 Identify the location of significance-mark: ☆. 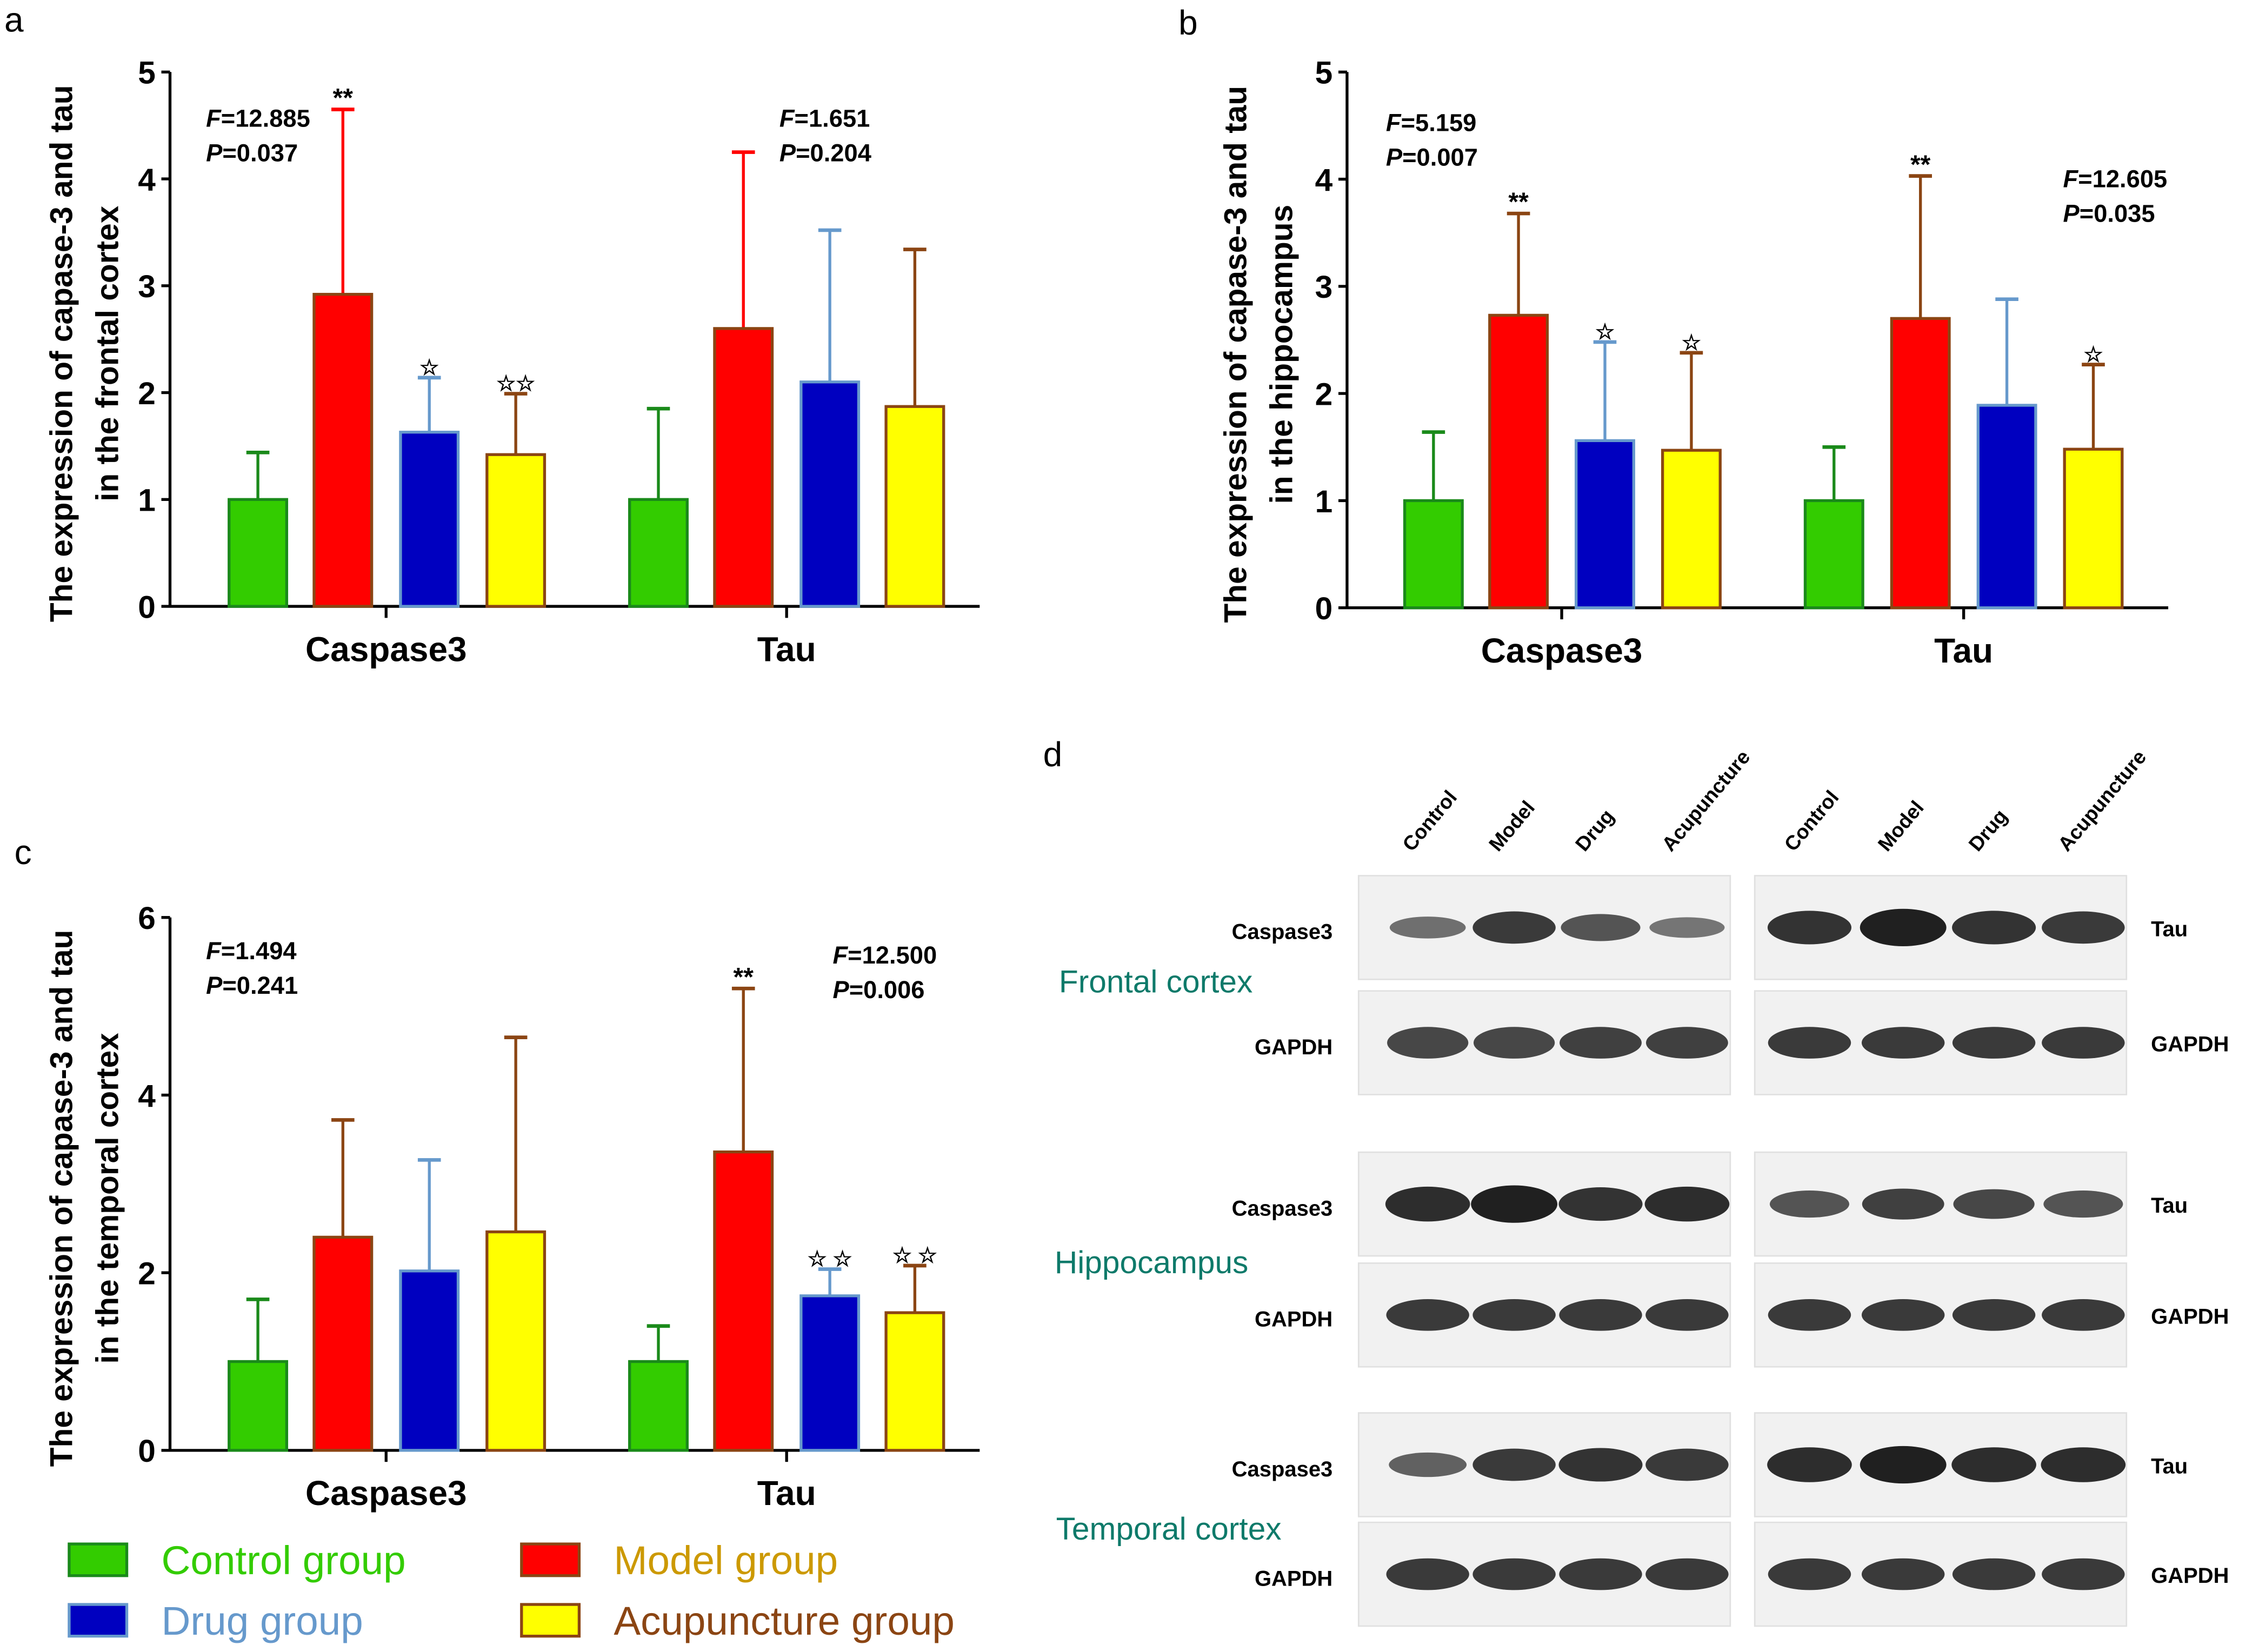
(2093, 354).